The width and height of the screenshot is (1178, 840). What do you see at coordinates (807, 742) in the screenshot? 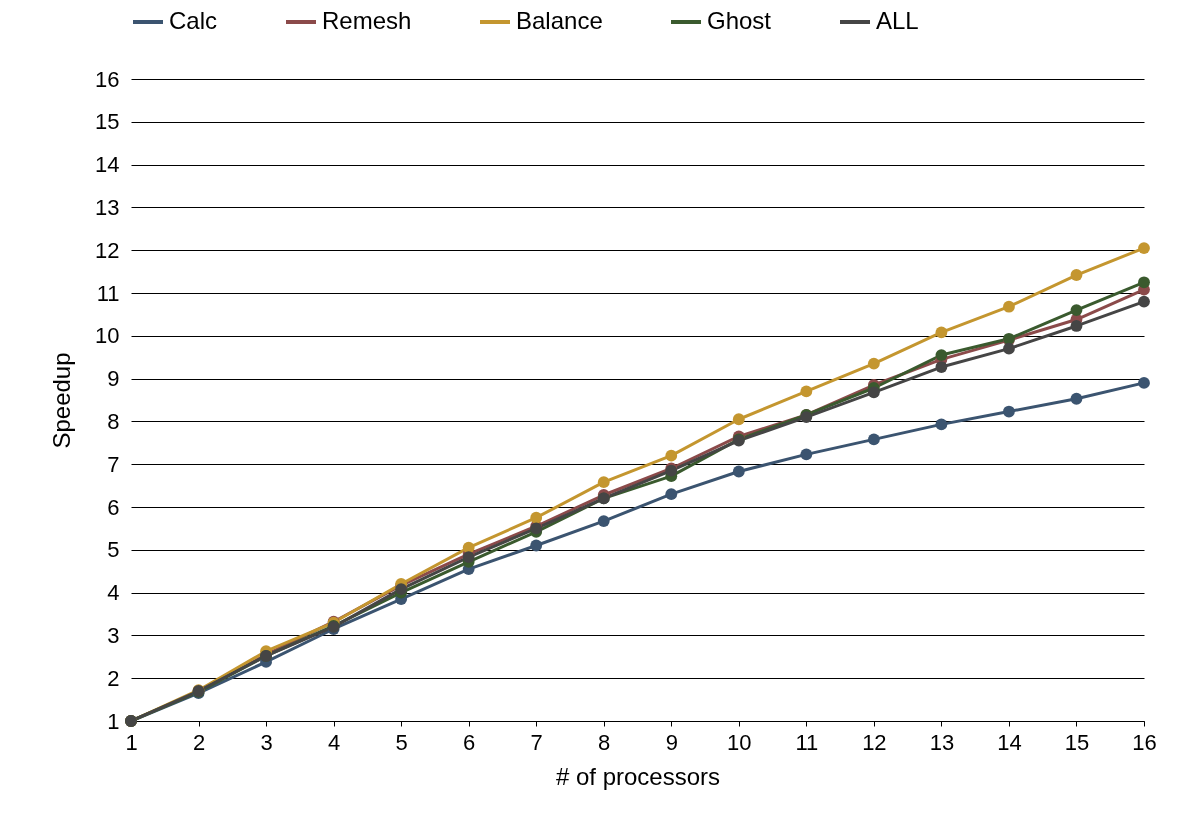
I see `x-tick-label: 11` at bounding box center [807, 742].